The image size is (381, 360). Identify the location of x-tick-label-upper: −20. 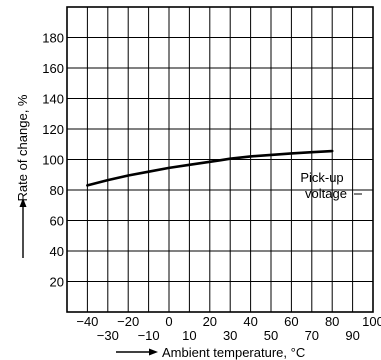
(128, 321).